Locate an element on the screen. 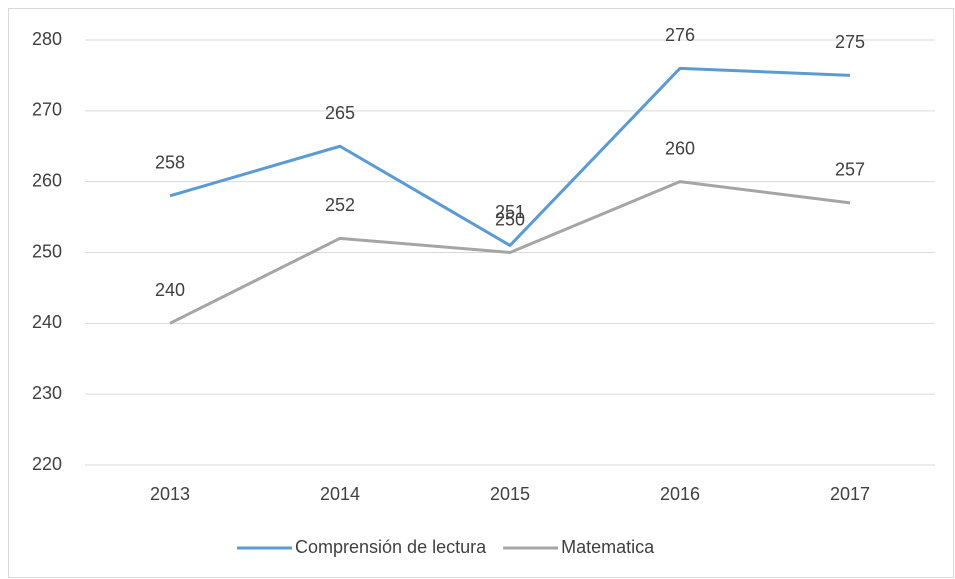  legend-label: Comprensión de lectura is located at coordinates (391, 547).